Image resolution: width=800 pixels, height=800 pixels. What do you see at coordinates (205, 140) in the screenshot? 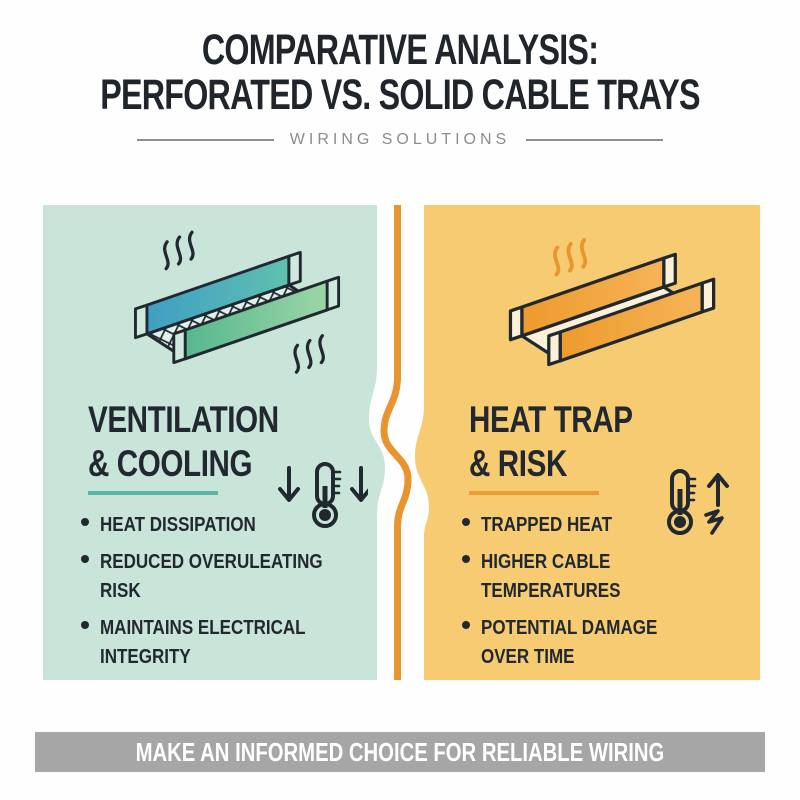
I see `subtitle-left-rule` at bounding box center [205, 140].